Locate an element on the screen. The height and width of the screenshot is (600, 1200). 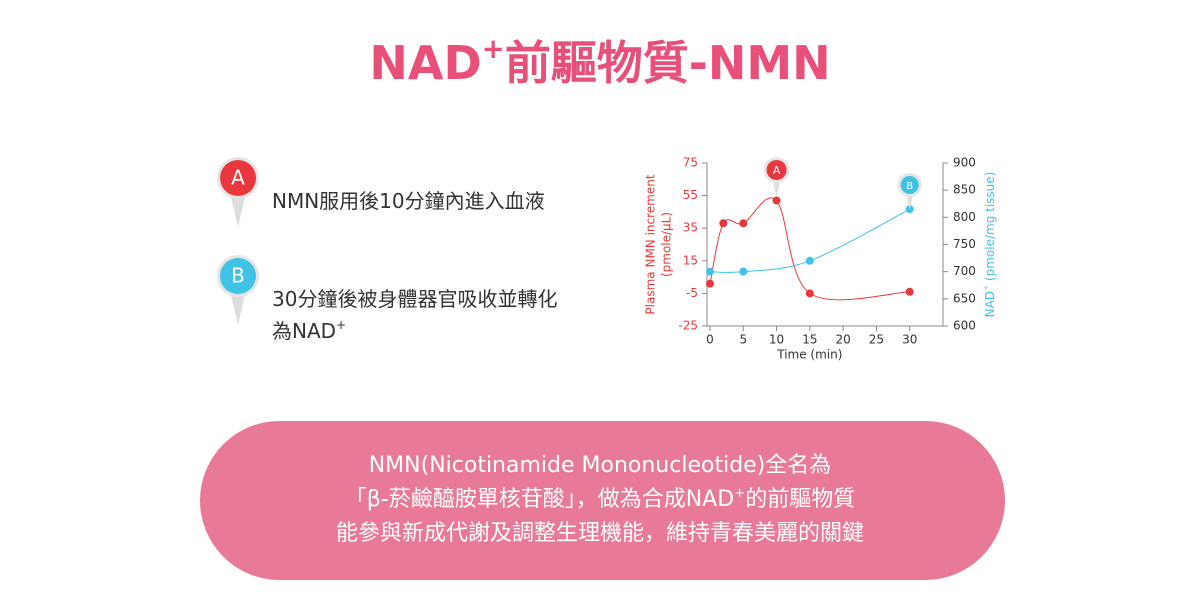
y2-tick-label: 700 is located at coordinates (964, 271).